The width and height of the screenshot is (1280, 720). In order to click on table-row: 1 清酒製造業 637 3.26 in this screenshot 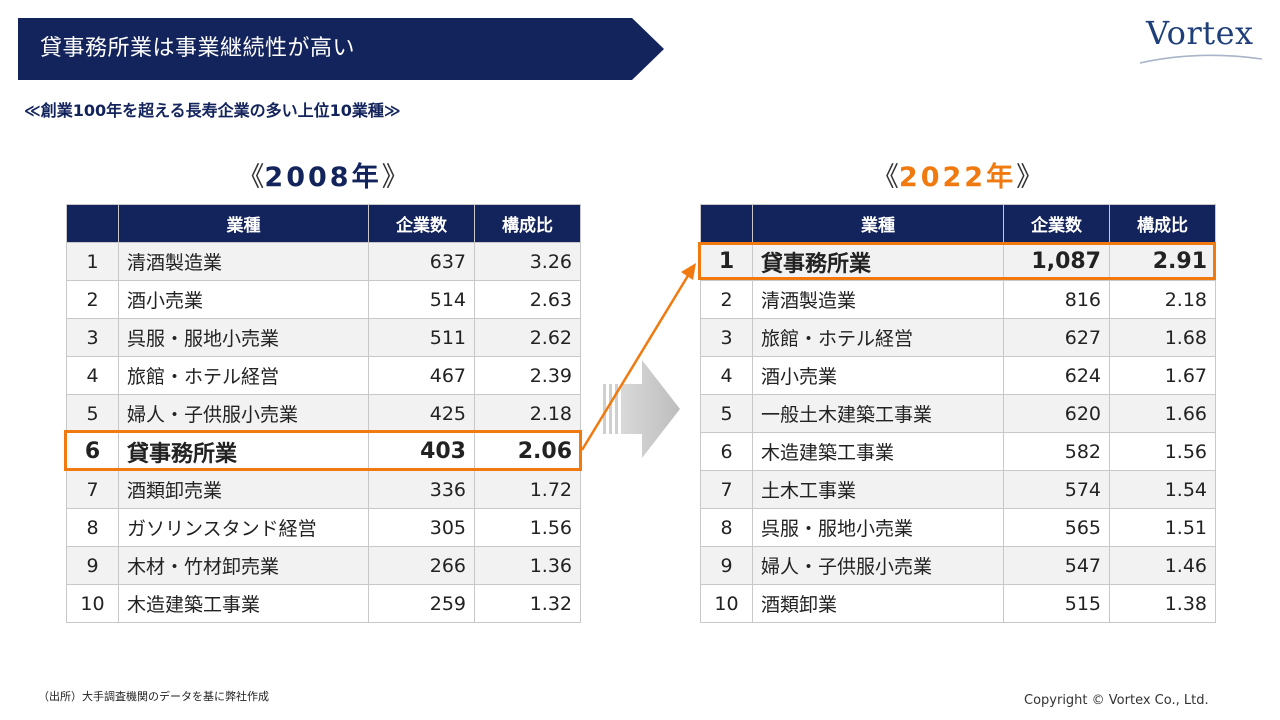, I will do `click(323, 261)`.